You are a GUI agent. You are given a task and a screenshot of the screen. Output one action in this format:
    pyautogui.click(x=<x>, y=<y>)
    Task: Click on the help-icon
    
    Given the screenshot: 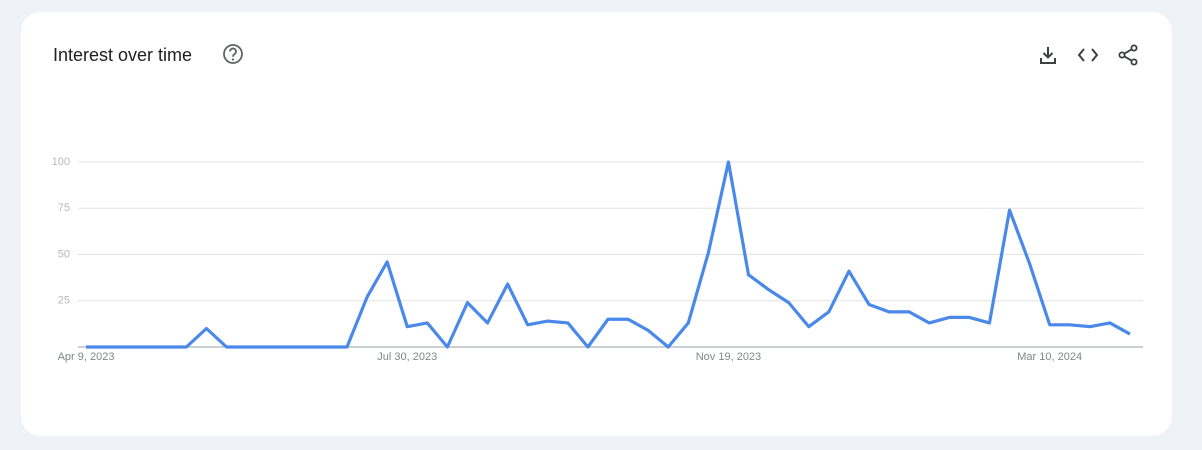 What is the action you would take?
    pyautogui.click(x=233, y=54)
    